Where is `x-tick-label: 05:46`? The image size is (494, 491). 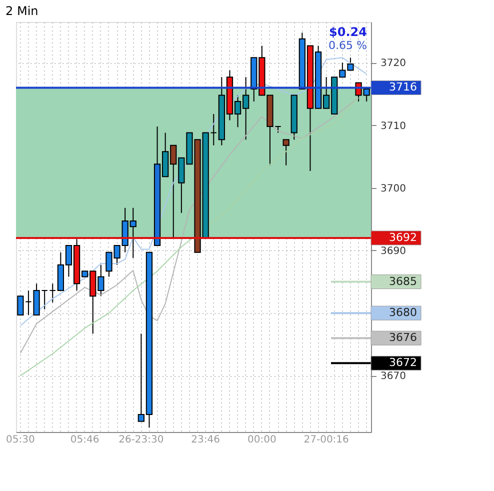 x-tick-label: 05:46 is located at coordinates (85, 440).